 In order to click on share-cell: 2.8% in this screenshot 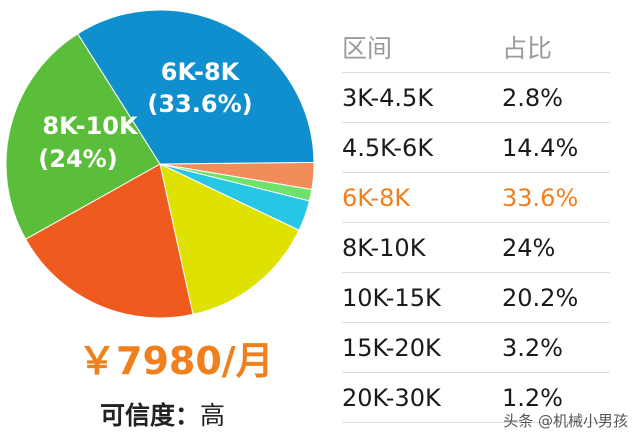, I will do `click(532, 97)`.